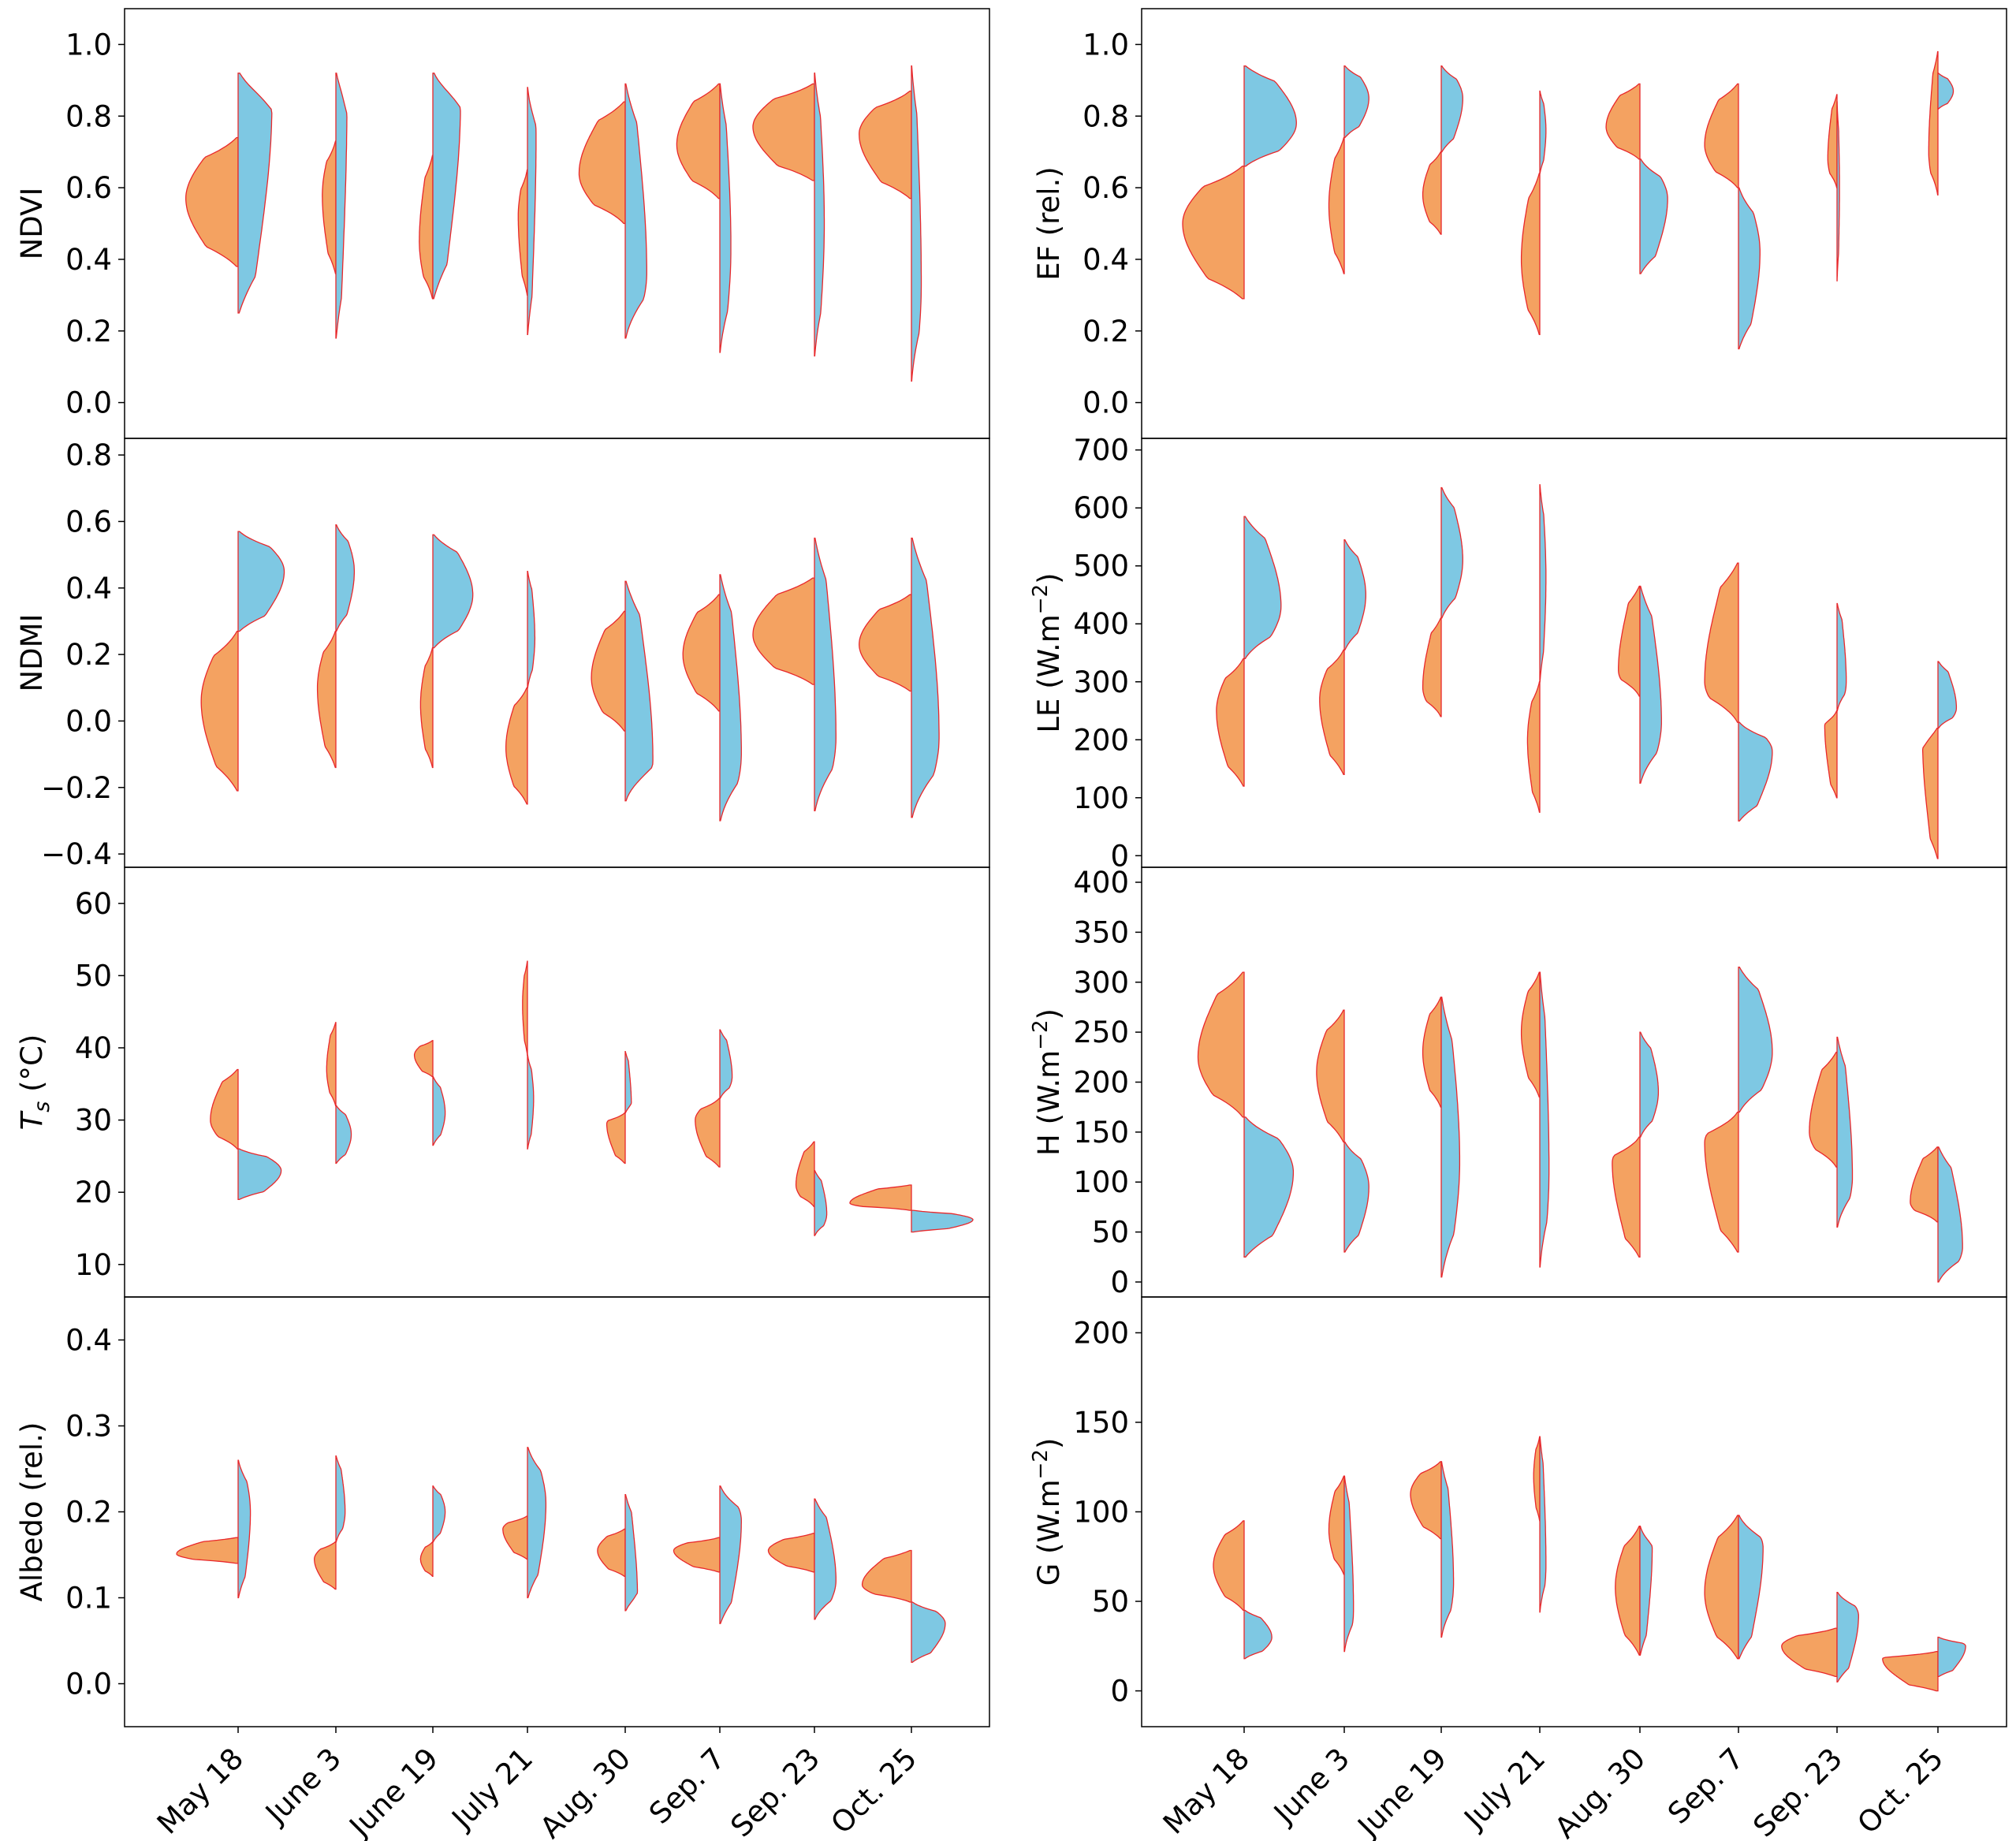  I want to click on y-tick-label-h-5: 250, so click(1101, 1032).